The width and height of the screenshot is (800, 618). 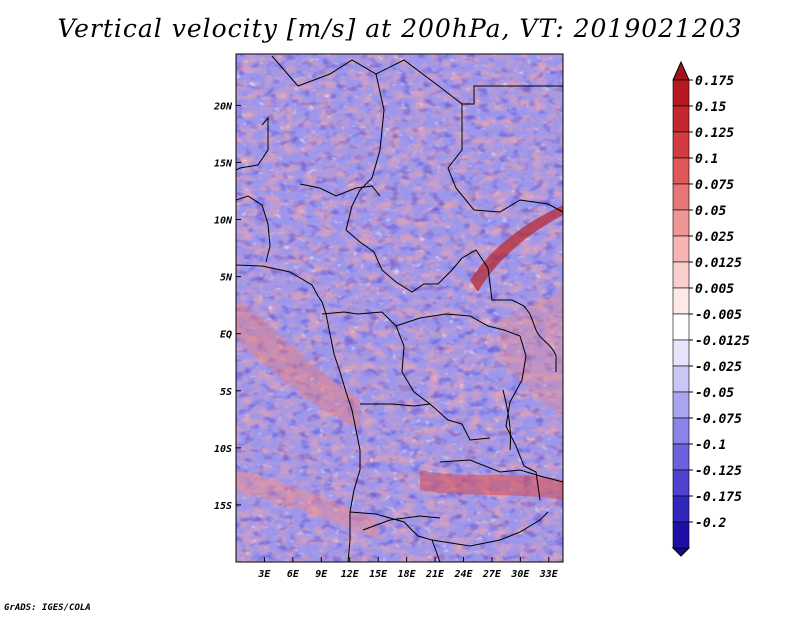 I want to click on lat-tick-label: 5N, so click(x=226, y=278).